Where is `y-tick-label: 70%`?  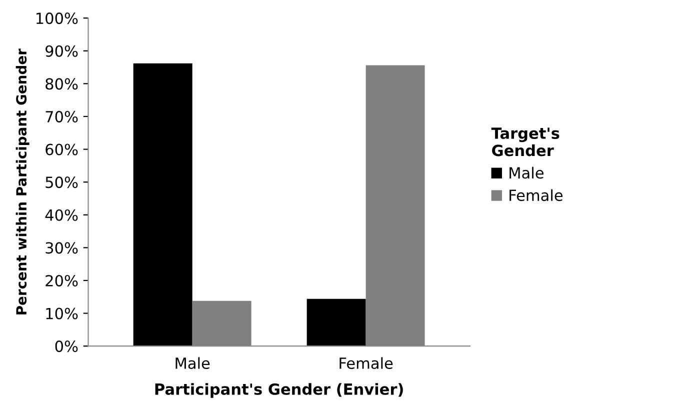
y-tick-label: 70% is located at coordinates (62, 116).